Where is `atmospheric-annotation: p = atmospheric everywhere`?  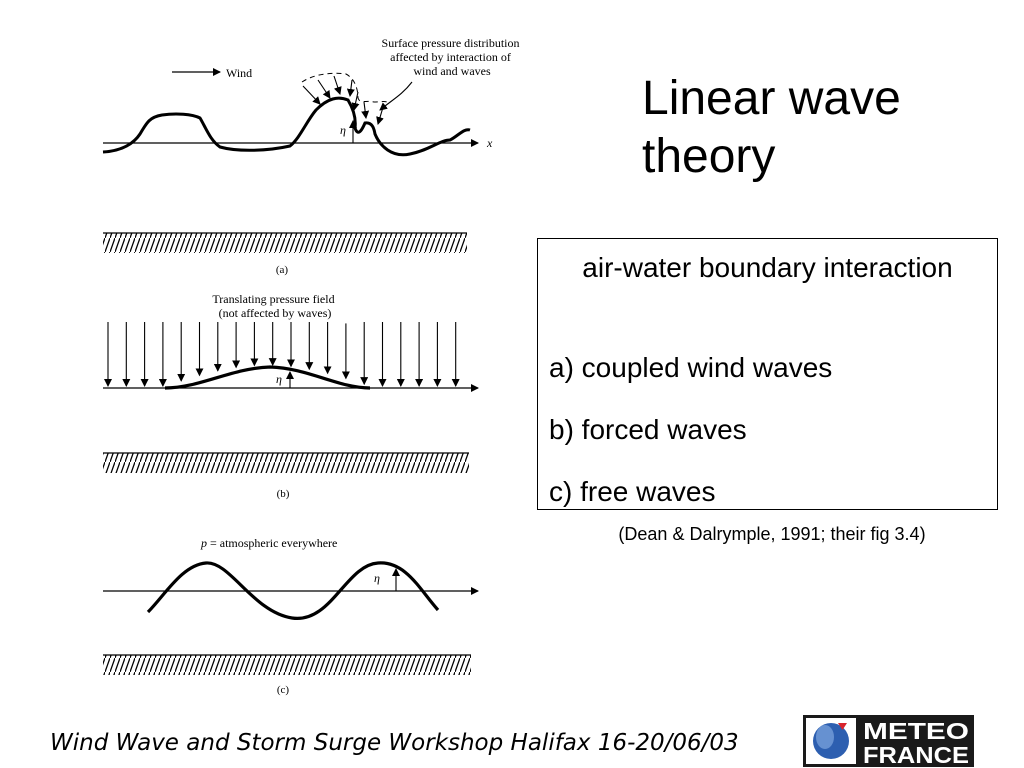
atmospheric-annotation: p = atmospheric everywhere is located at coordinates (268, 543).